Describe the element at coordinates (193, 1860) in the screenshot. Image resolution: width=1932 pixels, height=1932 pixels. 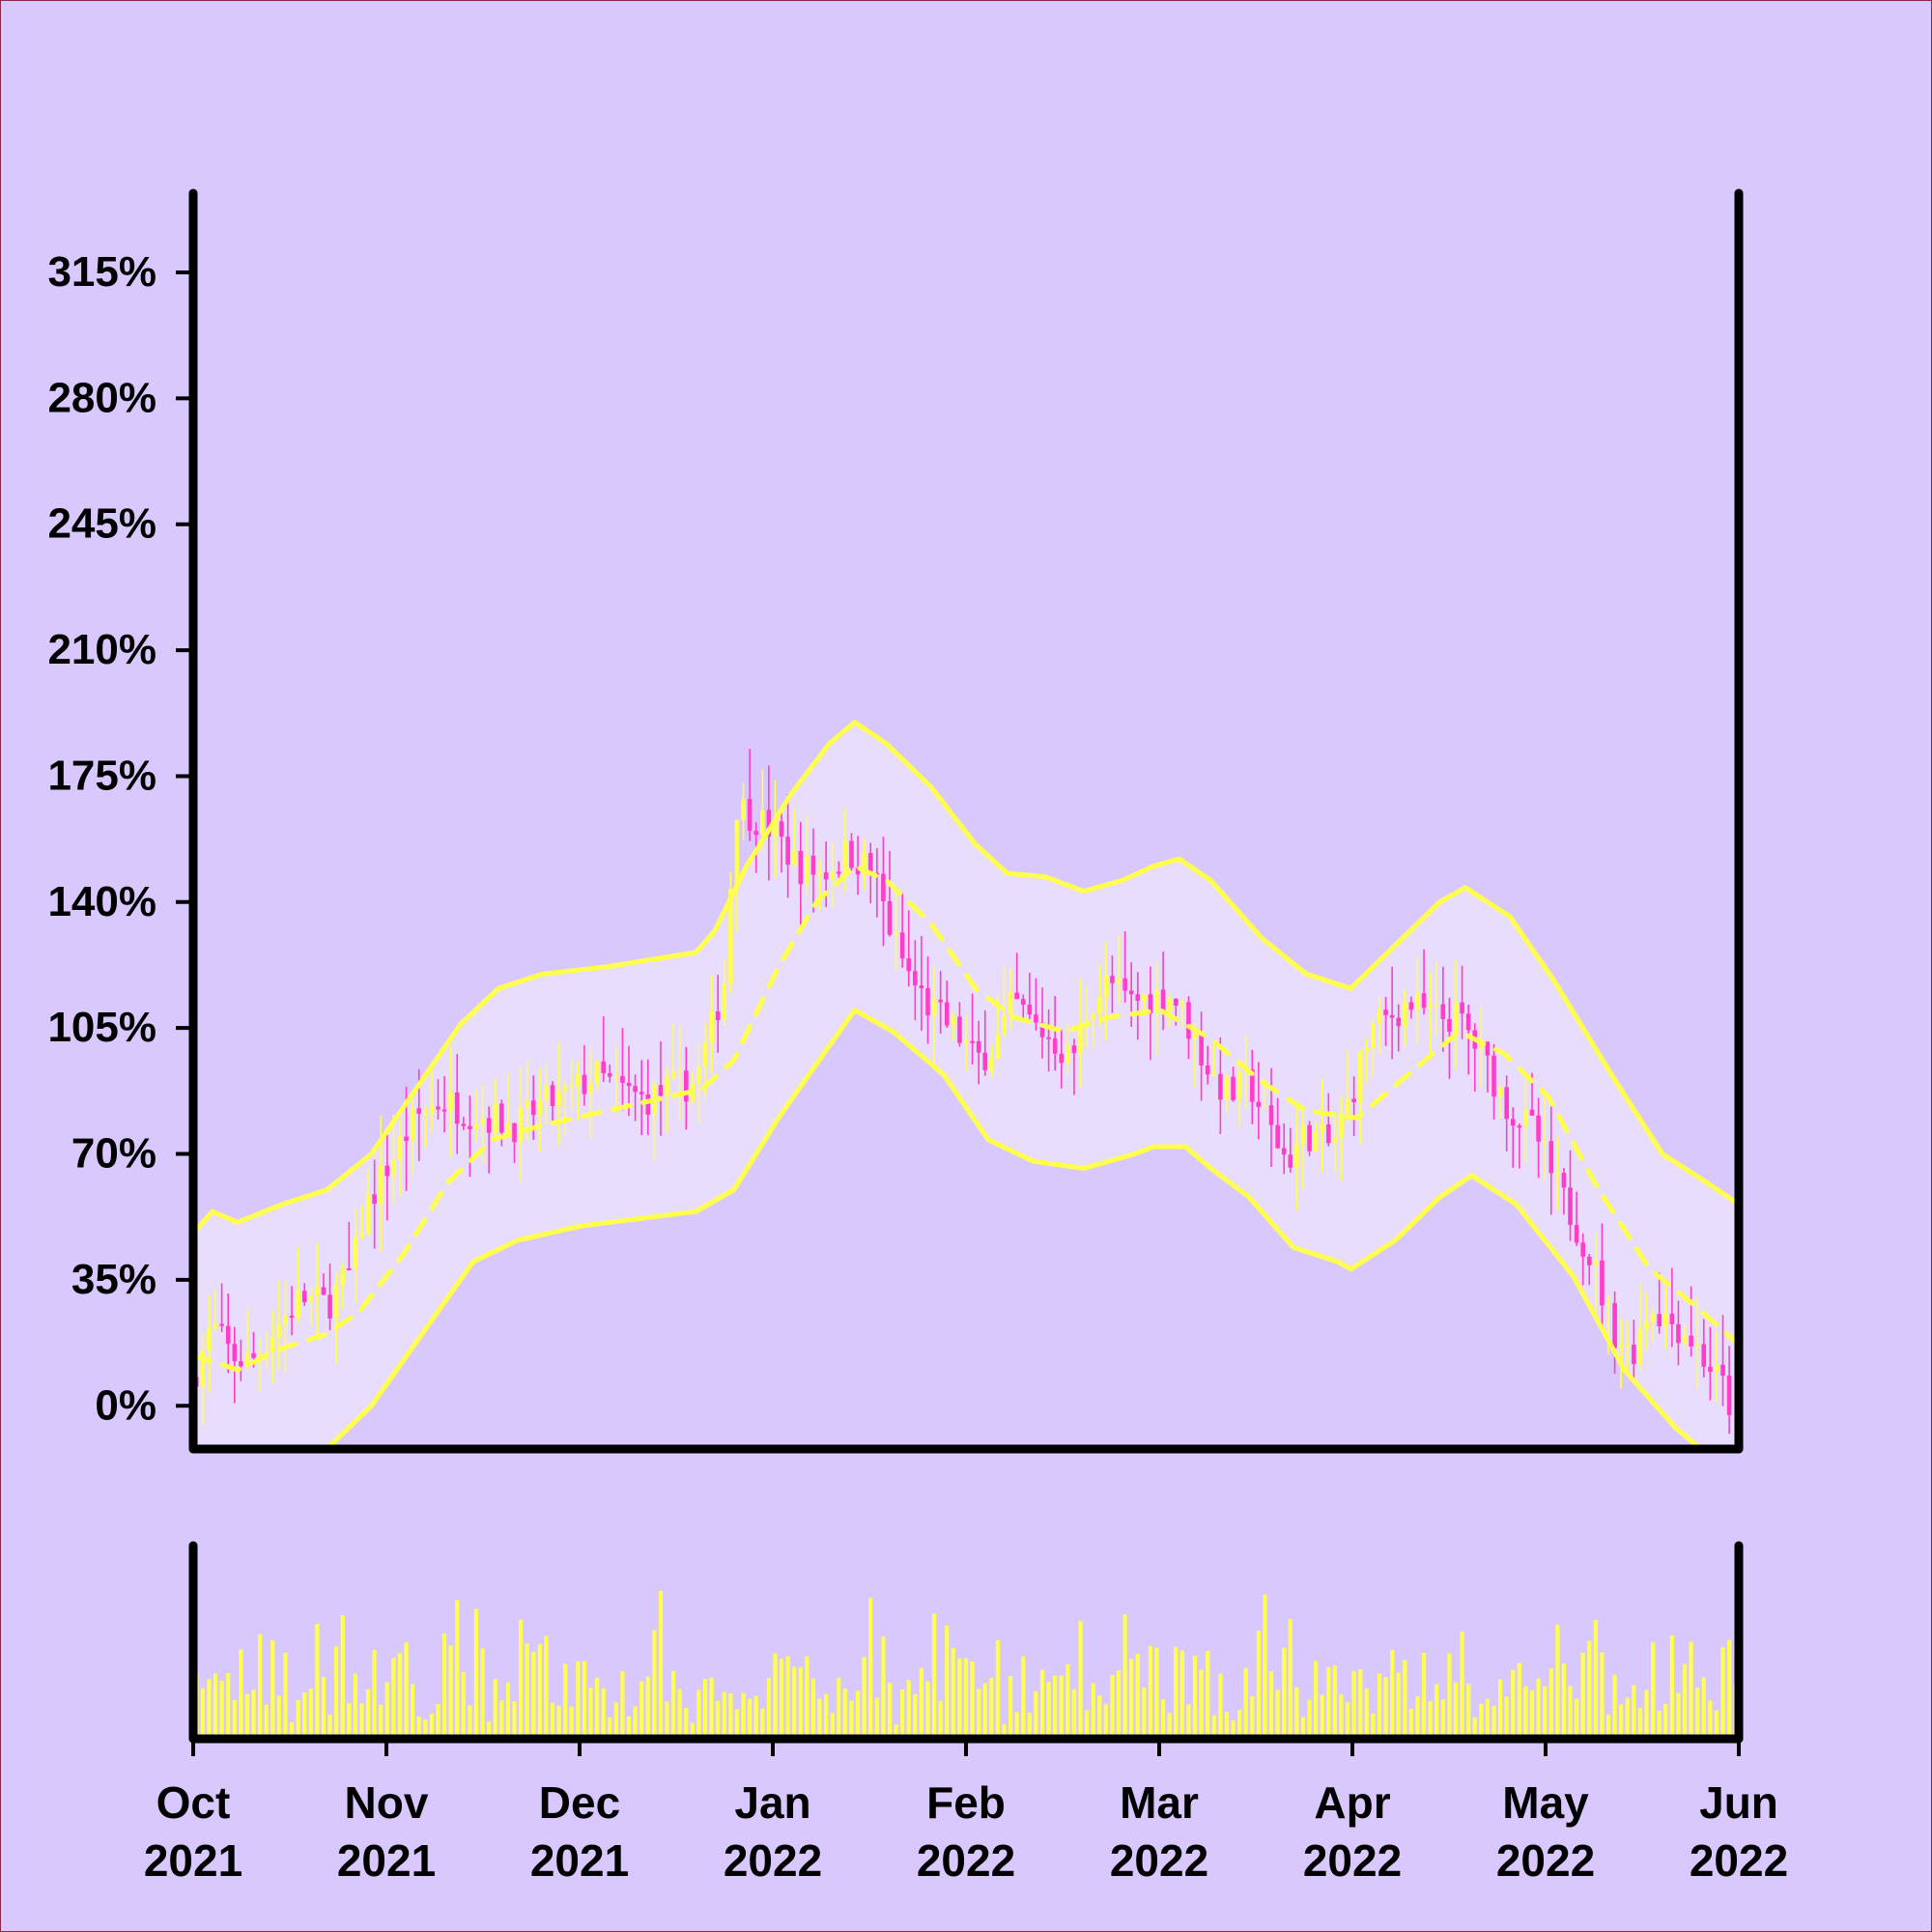
I see `x-tick-year-label: 2021` at that location.